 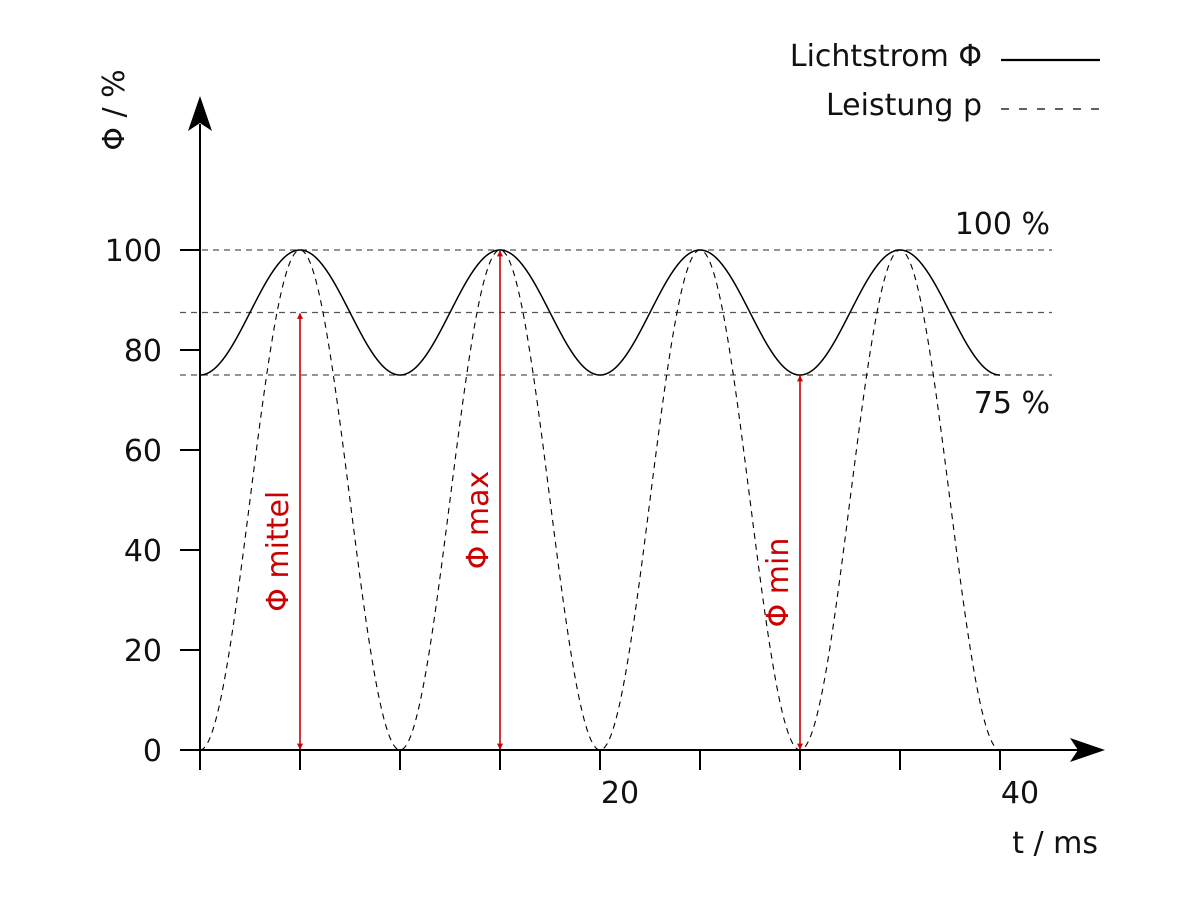 I want to click on legend-label: Lichtstrom Φ, so click(x=886, y=56).